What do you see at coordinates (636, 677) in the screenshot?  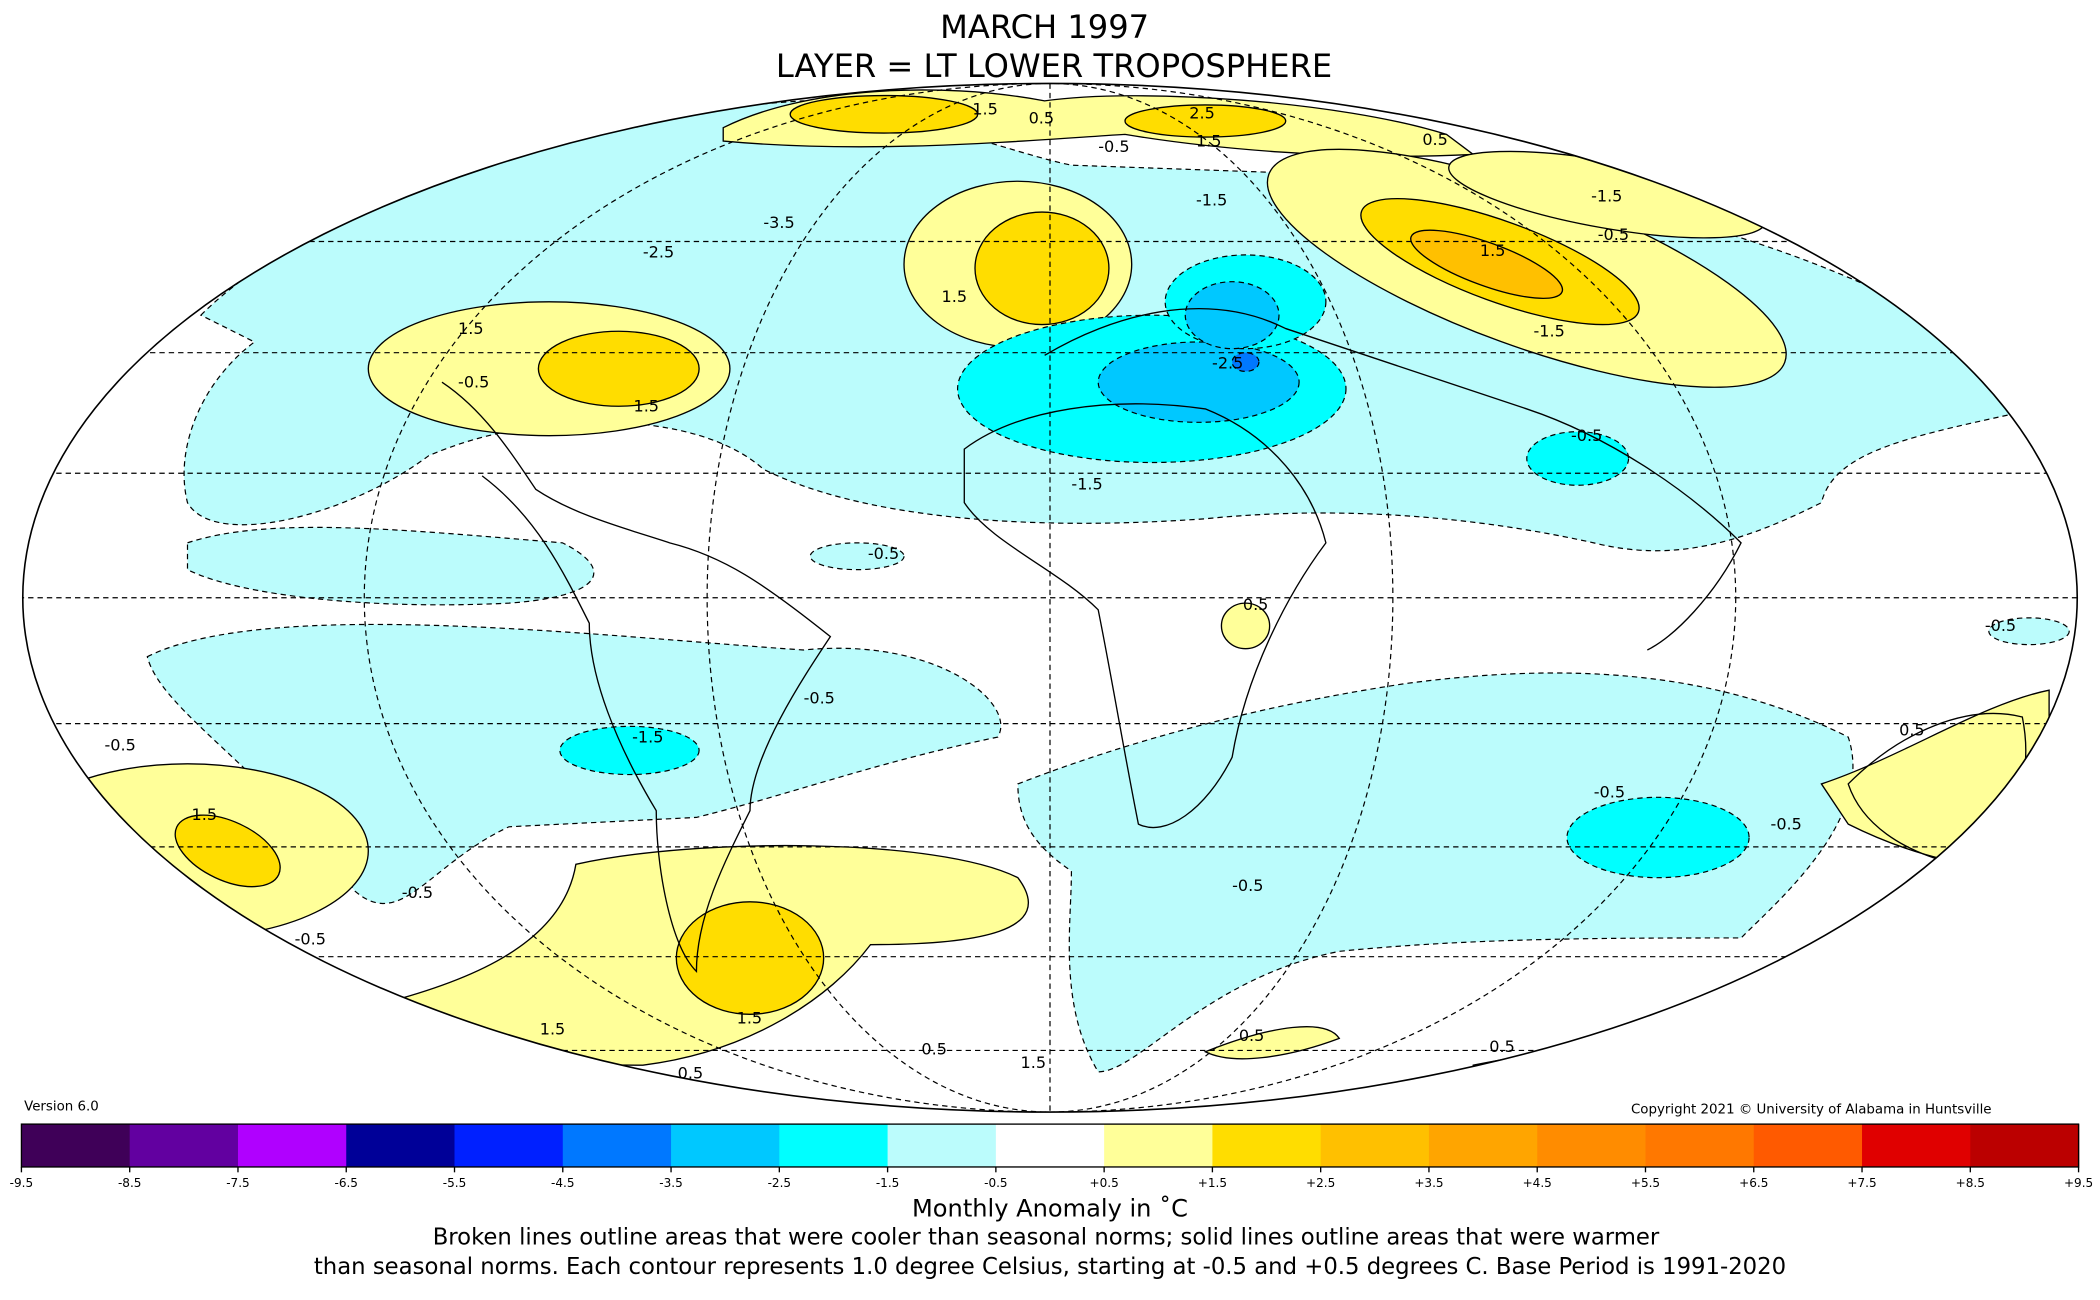 I see `coastline-americas` at bounding box center [636, 677].